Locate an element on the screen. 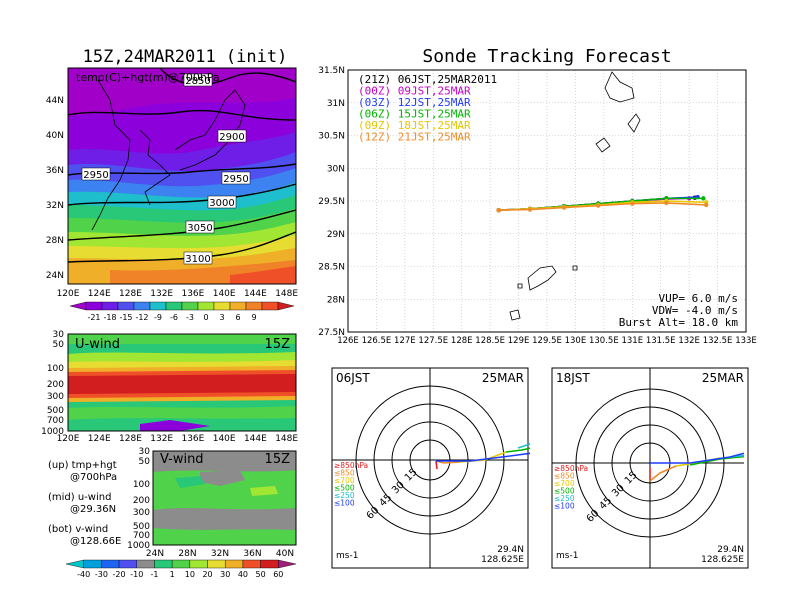 Image resolution: width=792 pixels, height=612 pixels. note-mid-1: (mid) u-wind is located at coordinates (79, 497).